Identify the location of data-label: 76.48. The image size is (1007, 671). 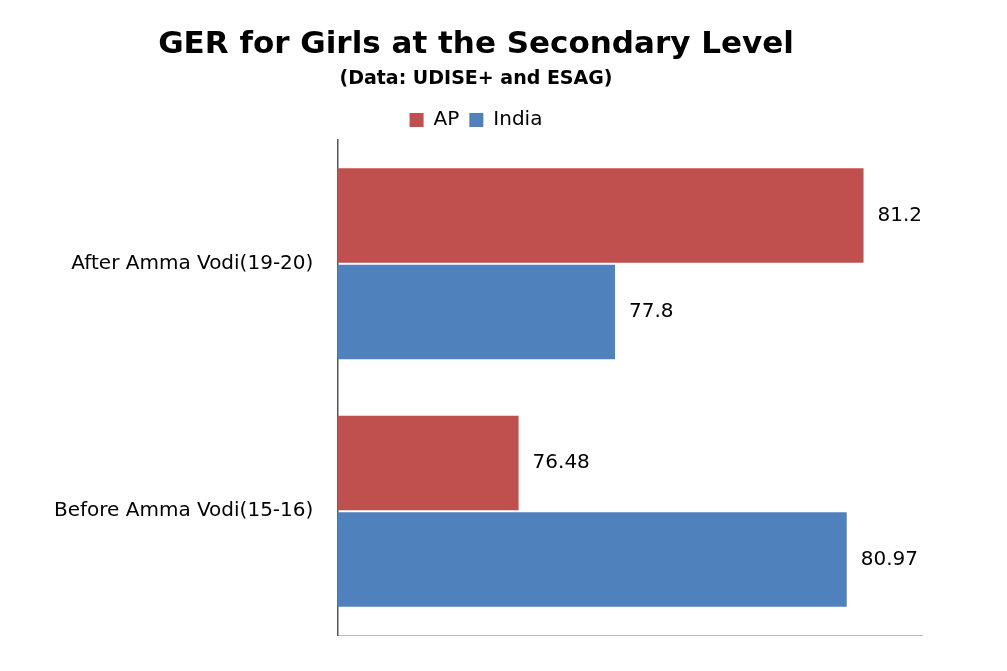
(561, 461).